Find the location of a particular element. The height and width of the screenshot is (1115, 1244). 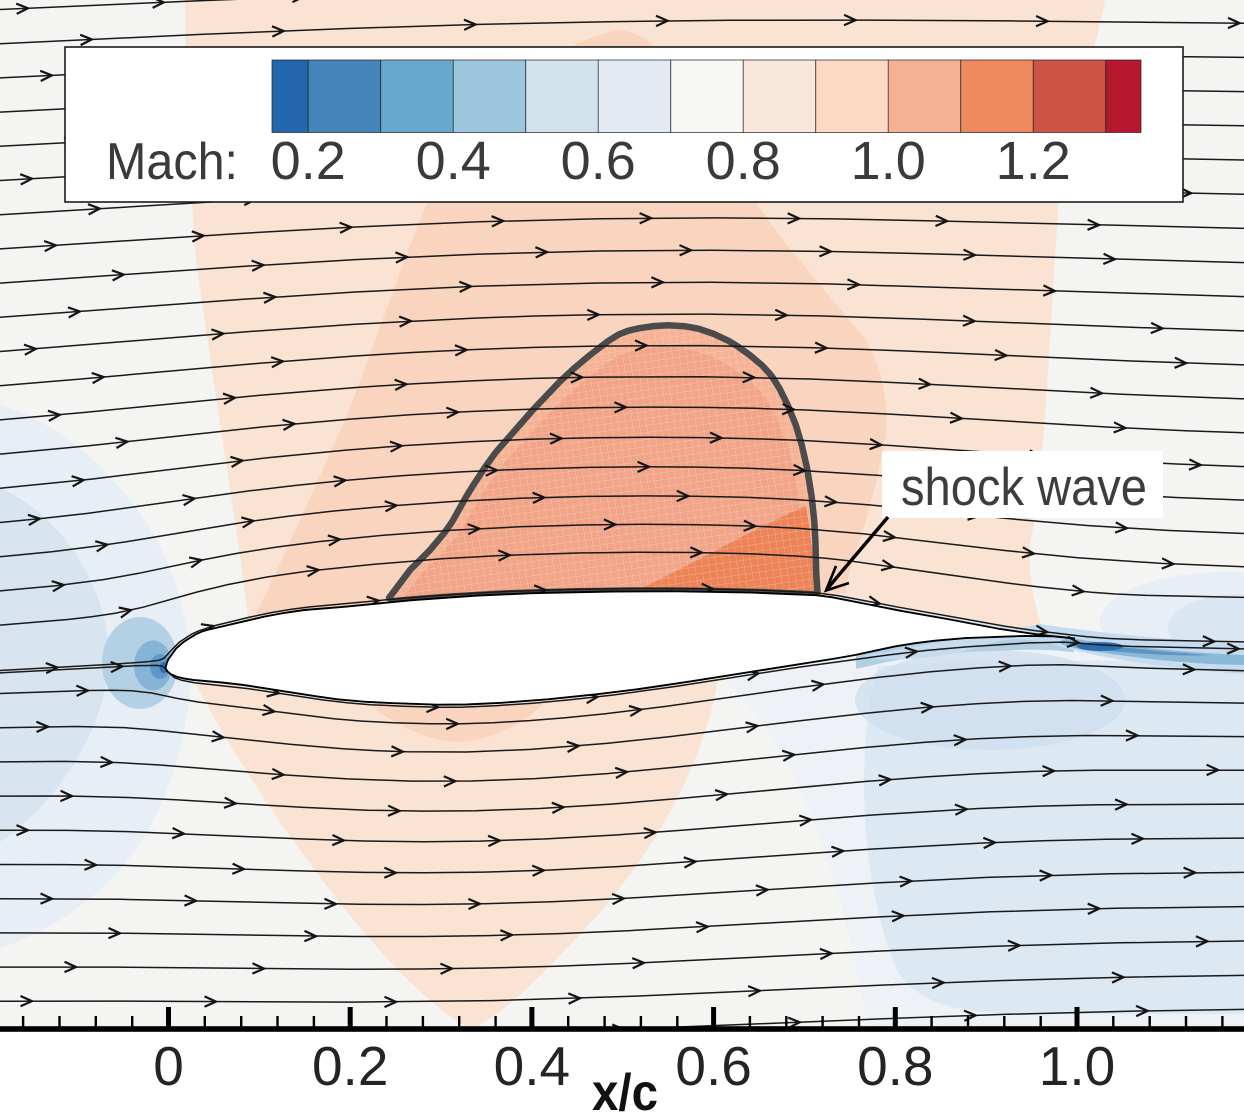

svg-text: shock wave is located at coordinates (1024, 487).